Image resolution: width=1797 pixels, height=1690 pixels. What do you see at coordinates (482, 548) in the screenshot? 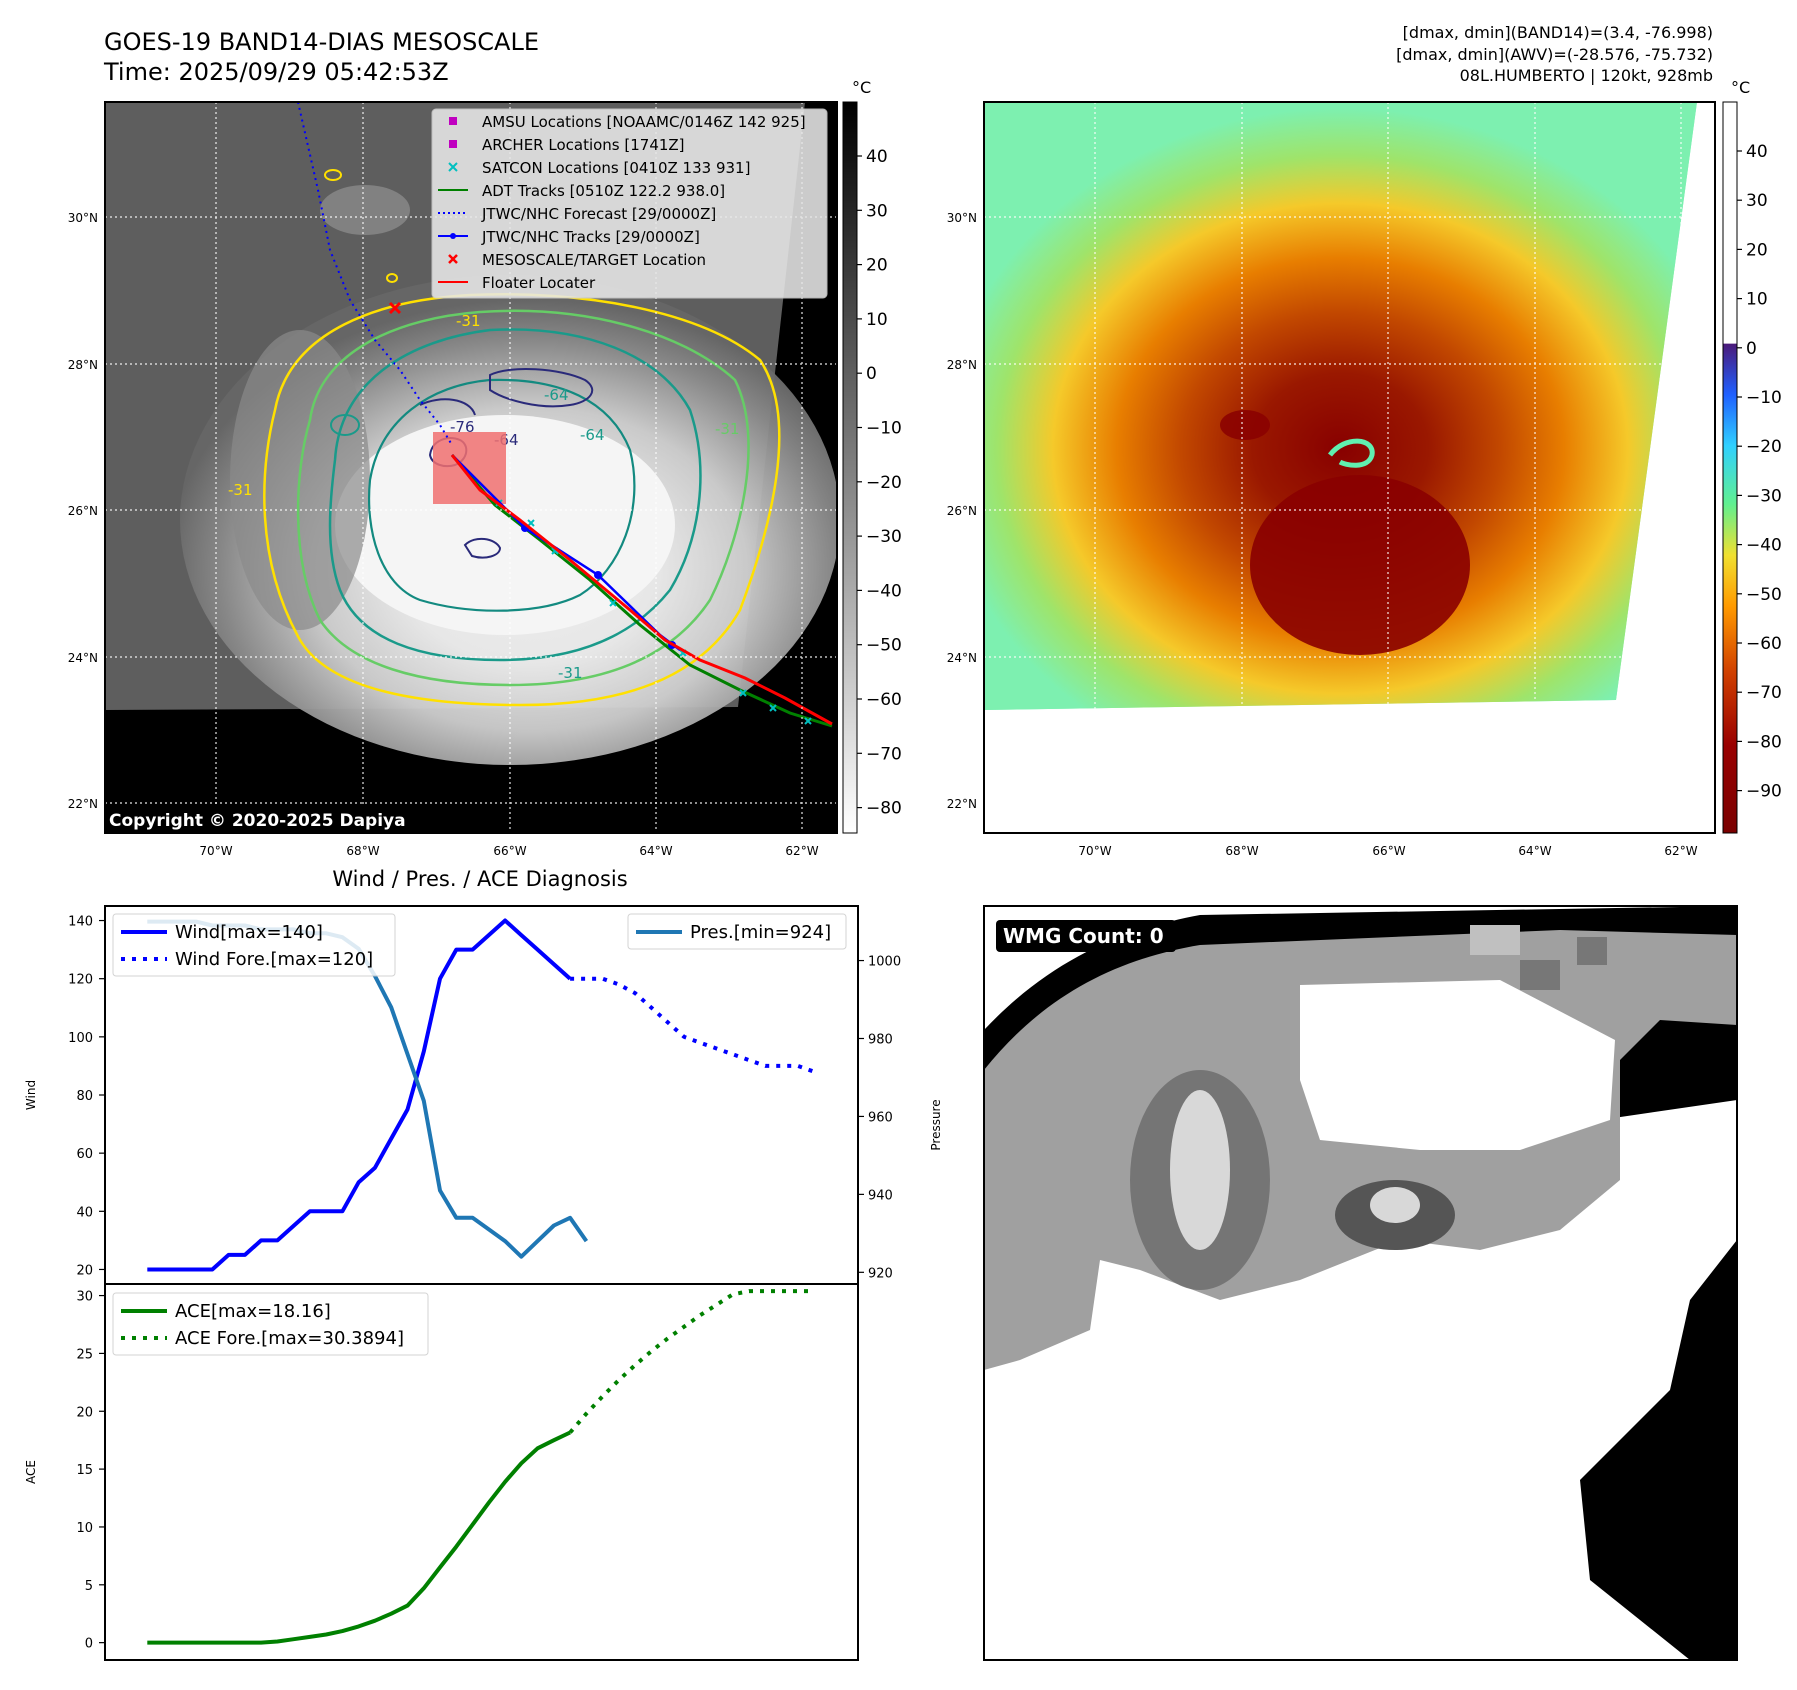
I see `contour-navy-south` at bounding box center [482, 548].